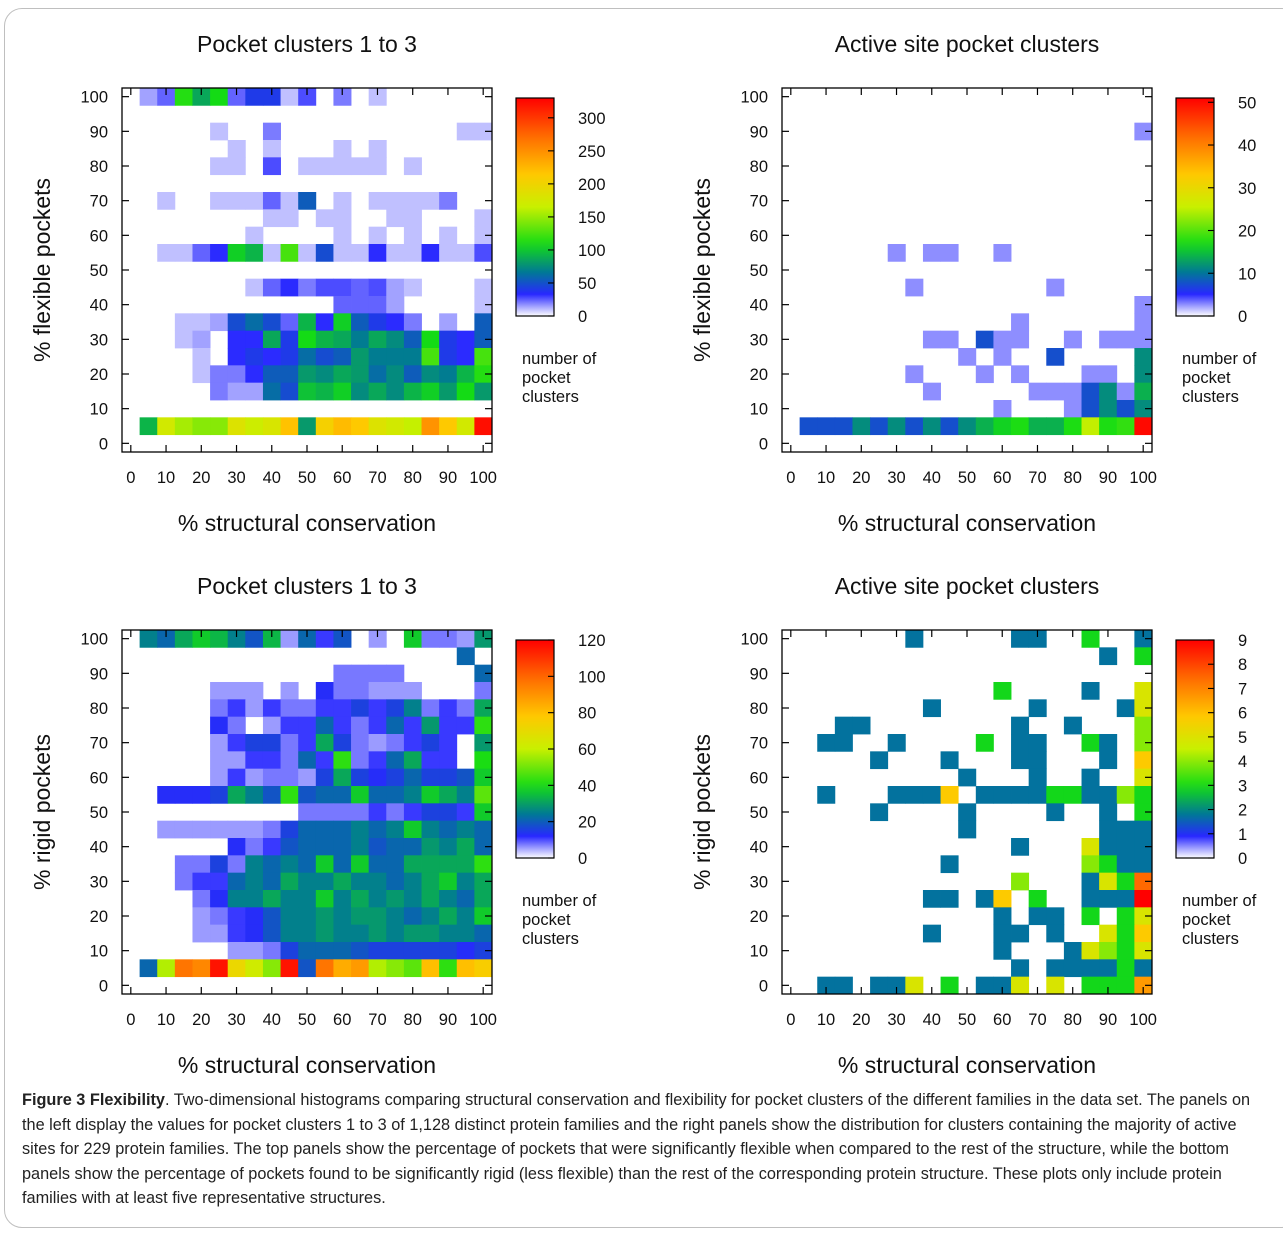  What do you see at coordinates (307, 478) in the screenshot?
I see `x-tick-label: 50` at bounding box center [307, 478].